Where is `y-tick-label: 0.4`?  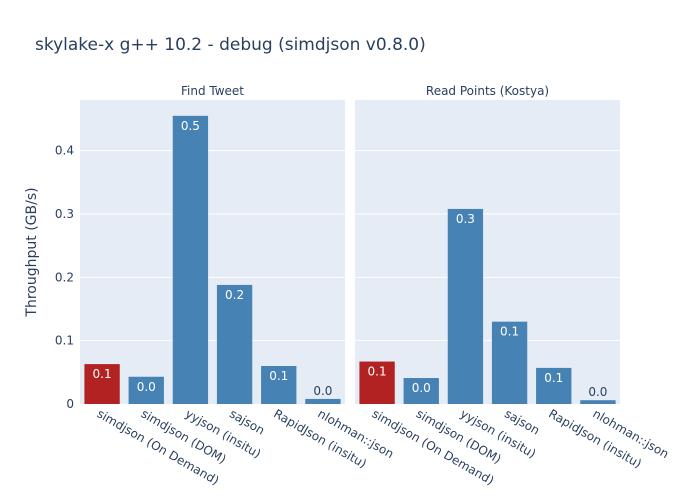
y-tick-label: 0.4 is located at coordinates (64, 151).